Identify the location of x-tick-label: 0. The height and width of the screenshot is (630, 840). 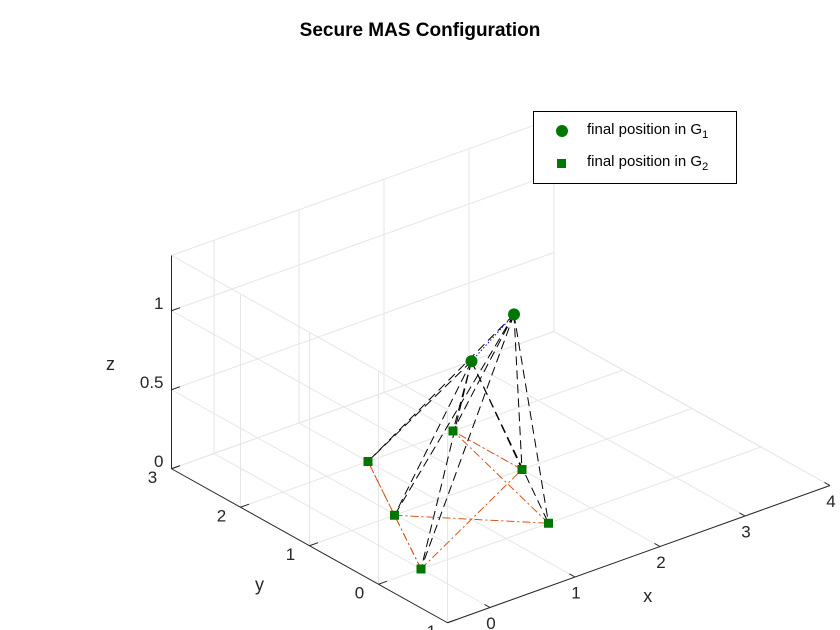
(490, 622).